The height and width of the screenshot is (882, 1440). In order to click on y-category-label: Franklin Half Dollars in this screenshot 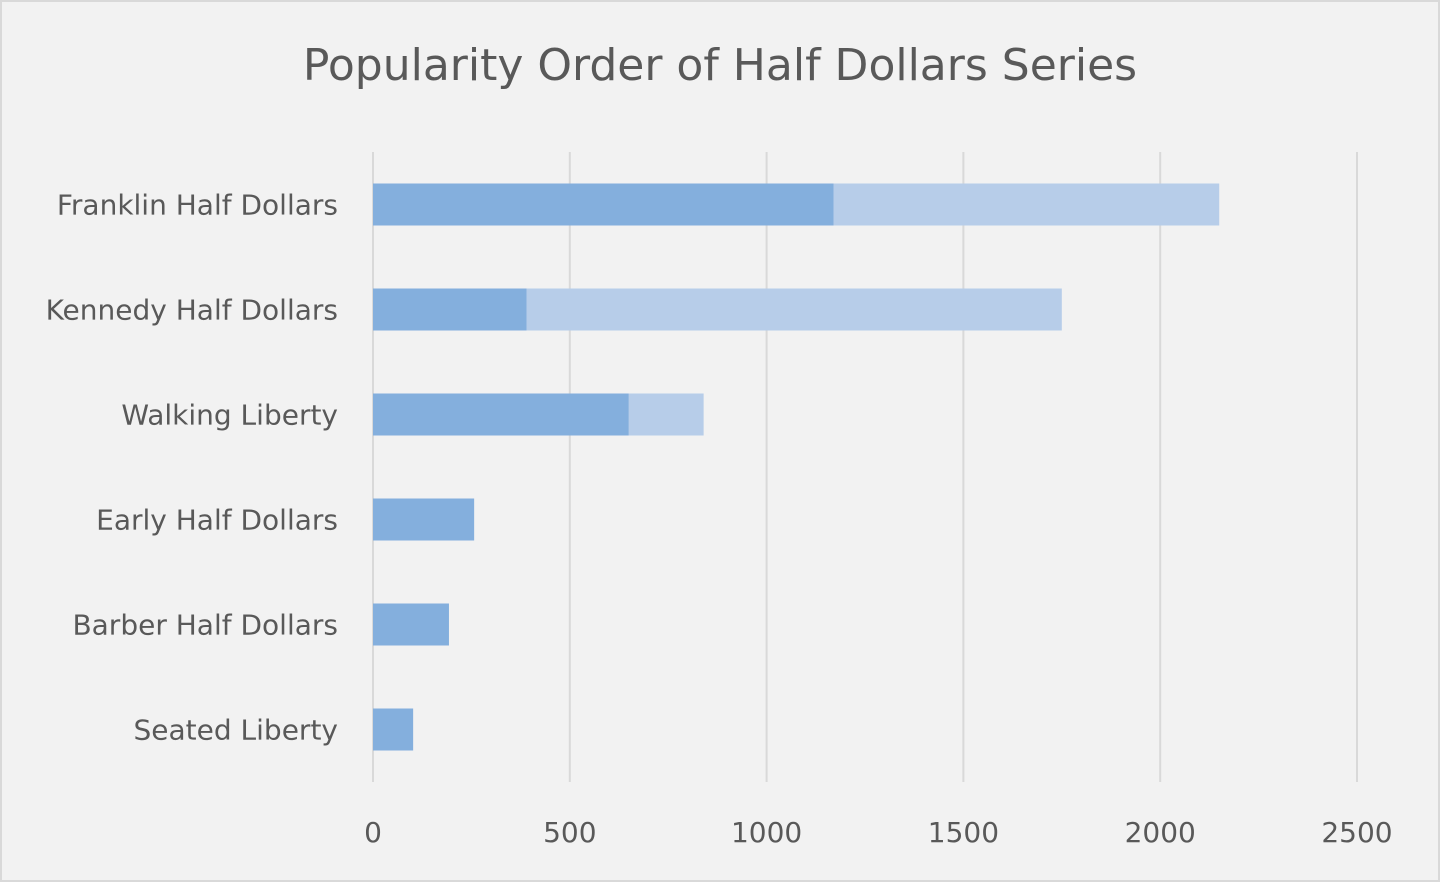, I will do `click(197, 205)`.